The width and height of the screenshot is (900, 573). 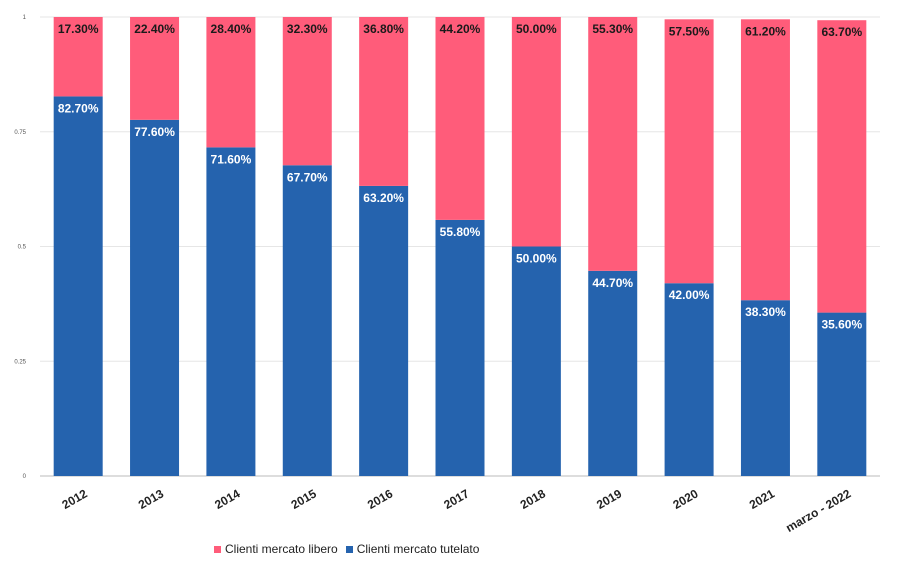 What do you see at coordinates (151, 499) in the screenshot?
I see `x-tick-label: 2013` at bounding box center [151, 499].